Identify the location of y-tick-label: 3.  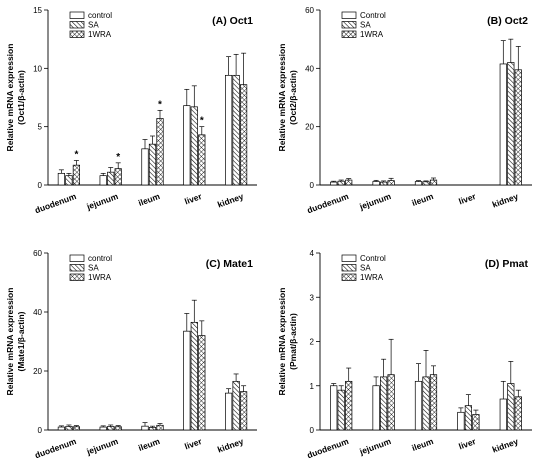
(312, 297).